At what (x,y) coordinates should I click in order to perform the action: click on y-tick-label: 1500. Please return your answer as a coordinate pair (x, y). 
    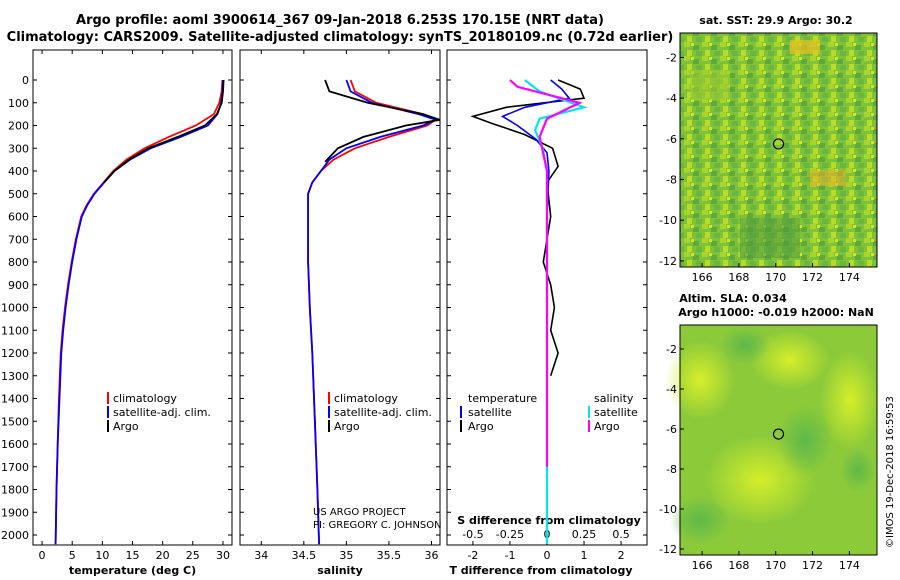
    Looking at the image, I should click on (15, 421).